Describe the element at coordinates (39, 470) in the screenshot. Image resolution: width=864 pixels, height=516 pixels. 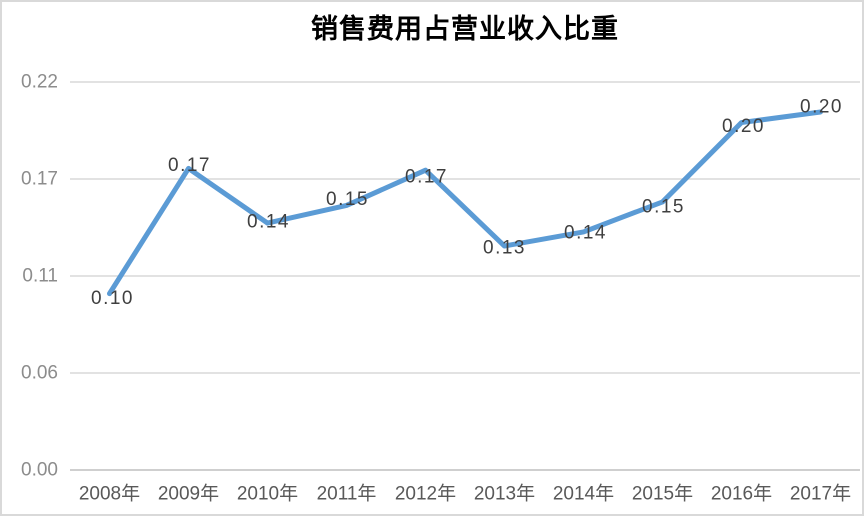
I see `y-tick-label: 0.00` at that location.